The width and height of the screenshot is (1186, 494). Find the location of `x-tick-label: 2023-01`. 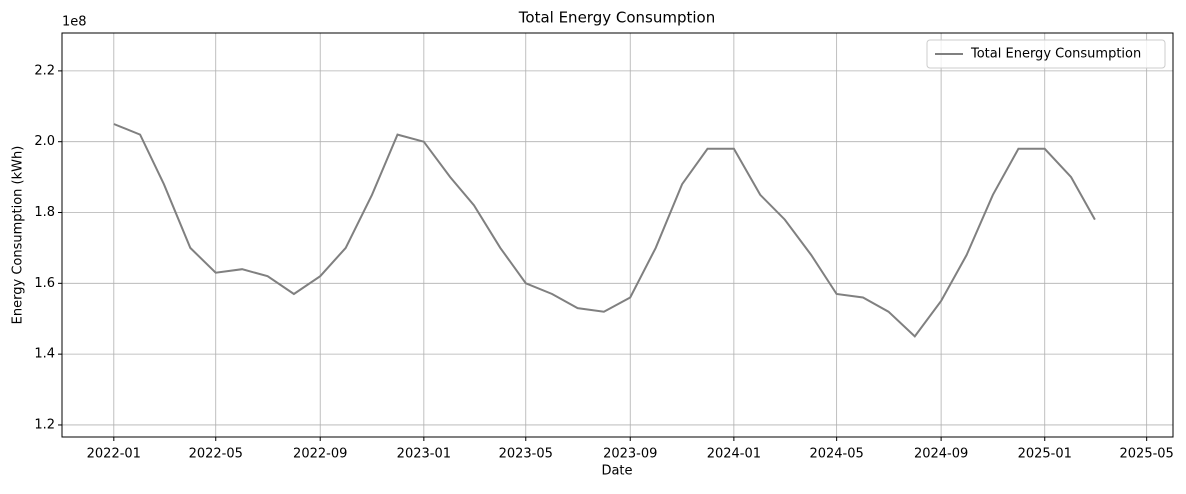

x-tick-label: 2023-01 is located at coordinates (424, 454).